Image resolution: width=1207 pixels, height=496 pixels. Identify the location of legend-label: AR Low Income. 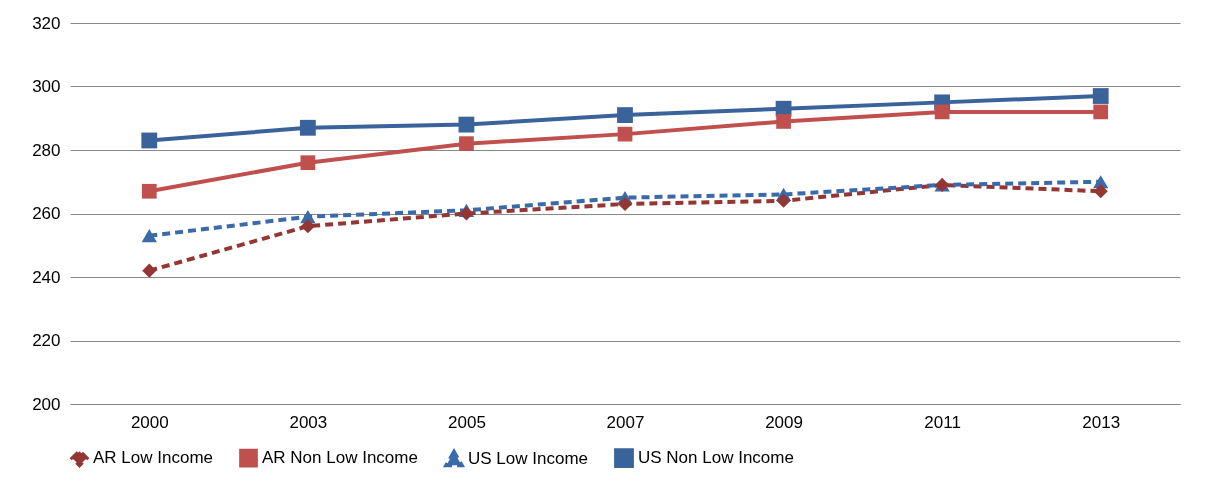
(153, 458).